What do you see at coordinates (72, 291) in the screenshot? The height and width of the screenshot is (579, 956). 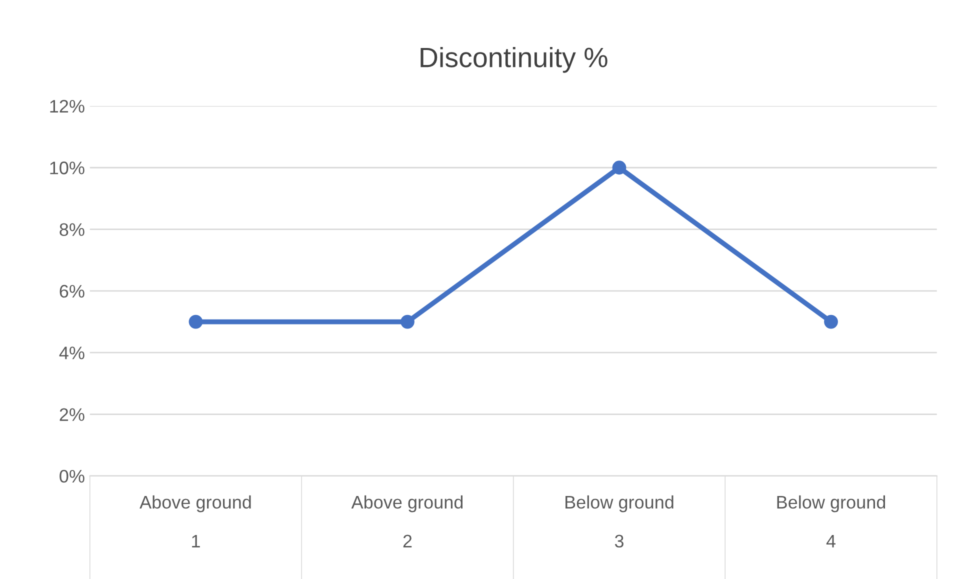 I see `y-tick-label: 6%` at bounding box center [72, 291].